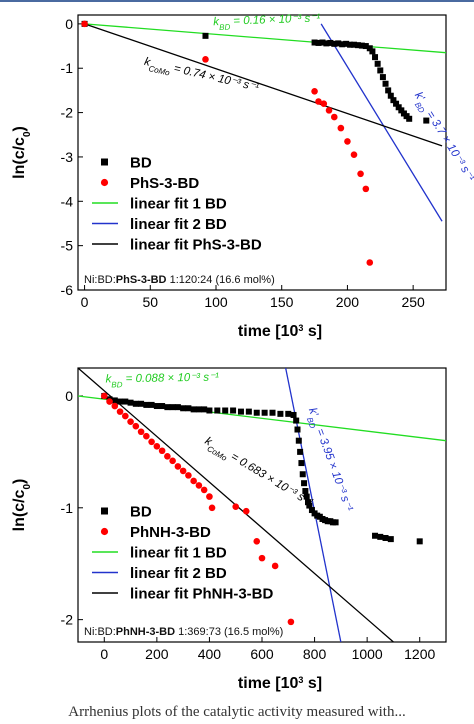 The image size is (474, 724). What do you see at coordinates (315, 654) in the screenshot?
I see `x-tick-label: 800` at bounding box center [315, 654].